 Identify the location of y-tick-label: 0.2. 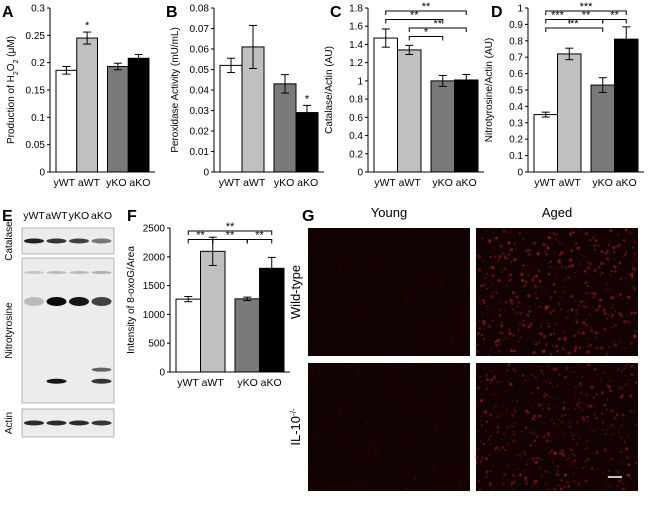
(516, 140).